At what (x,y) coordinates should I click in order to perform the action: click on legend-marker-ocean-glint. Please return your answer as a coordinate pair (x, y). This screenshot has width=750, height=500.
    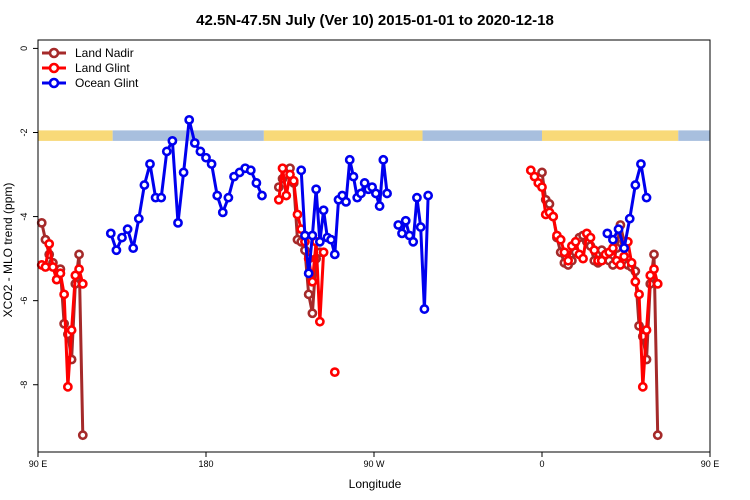
    Looking at the image, I should click on (54, 83).